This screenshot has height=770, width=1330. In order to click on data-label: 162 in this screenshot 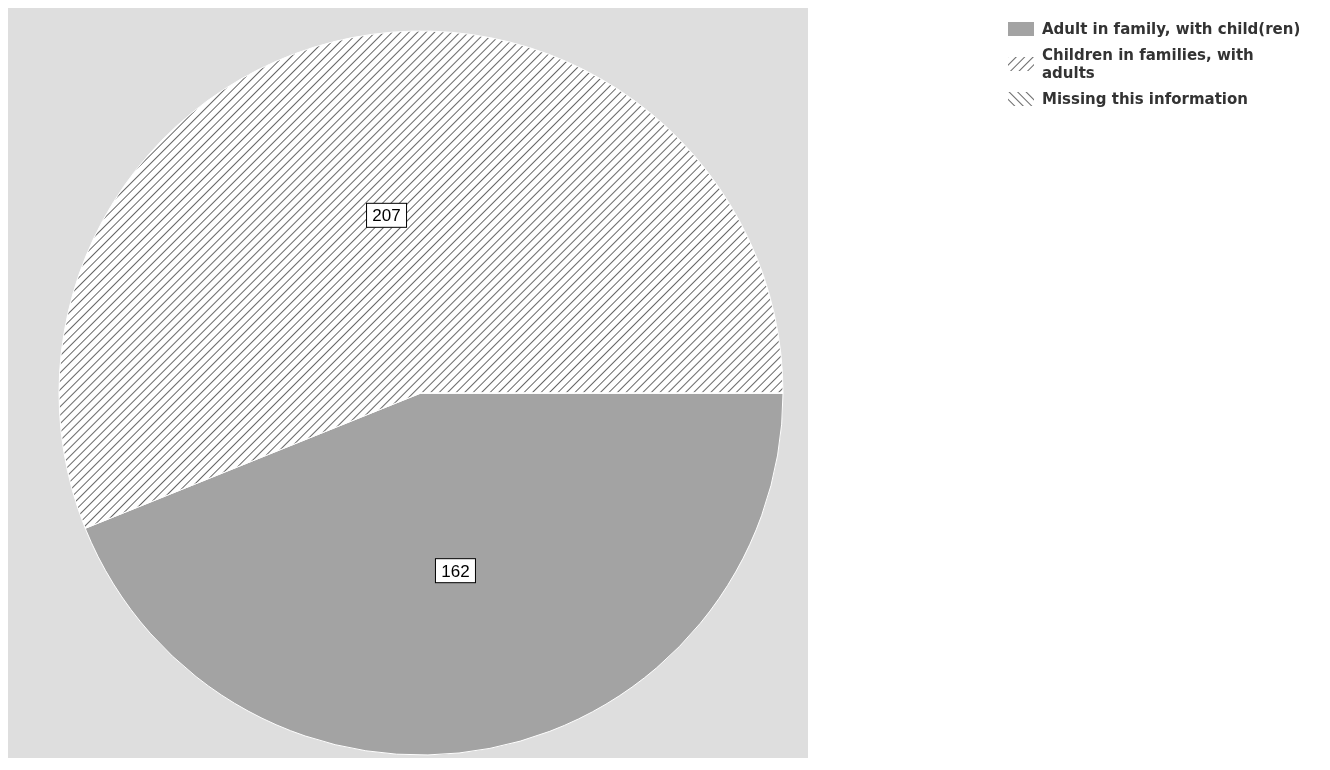, I will do `click(455, 571)`.